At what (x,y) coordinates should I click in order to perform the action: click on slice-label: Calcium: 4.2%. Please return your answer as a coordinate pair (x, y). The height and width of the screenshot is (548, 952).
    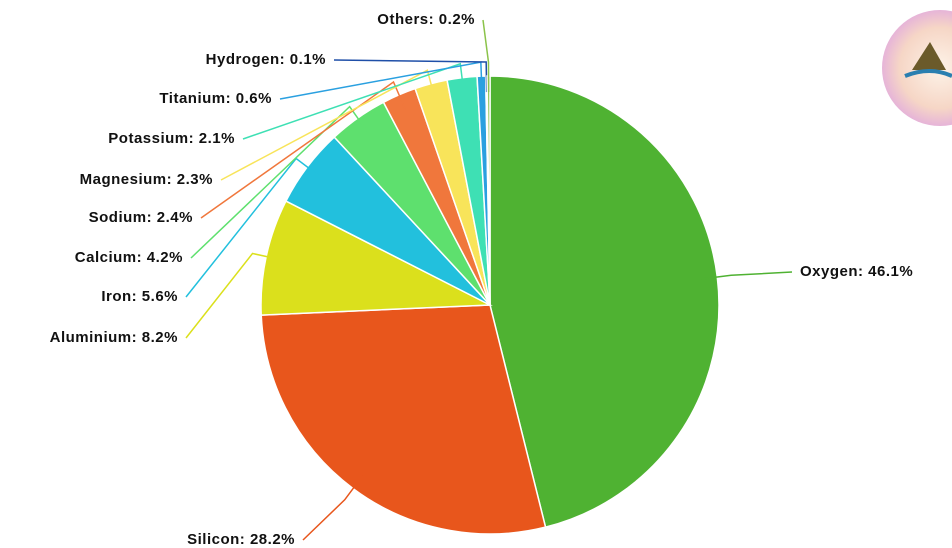
    Looking at the image, I should click on (129, 257).